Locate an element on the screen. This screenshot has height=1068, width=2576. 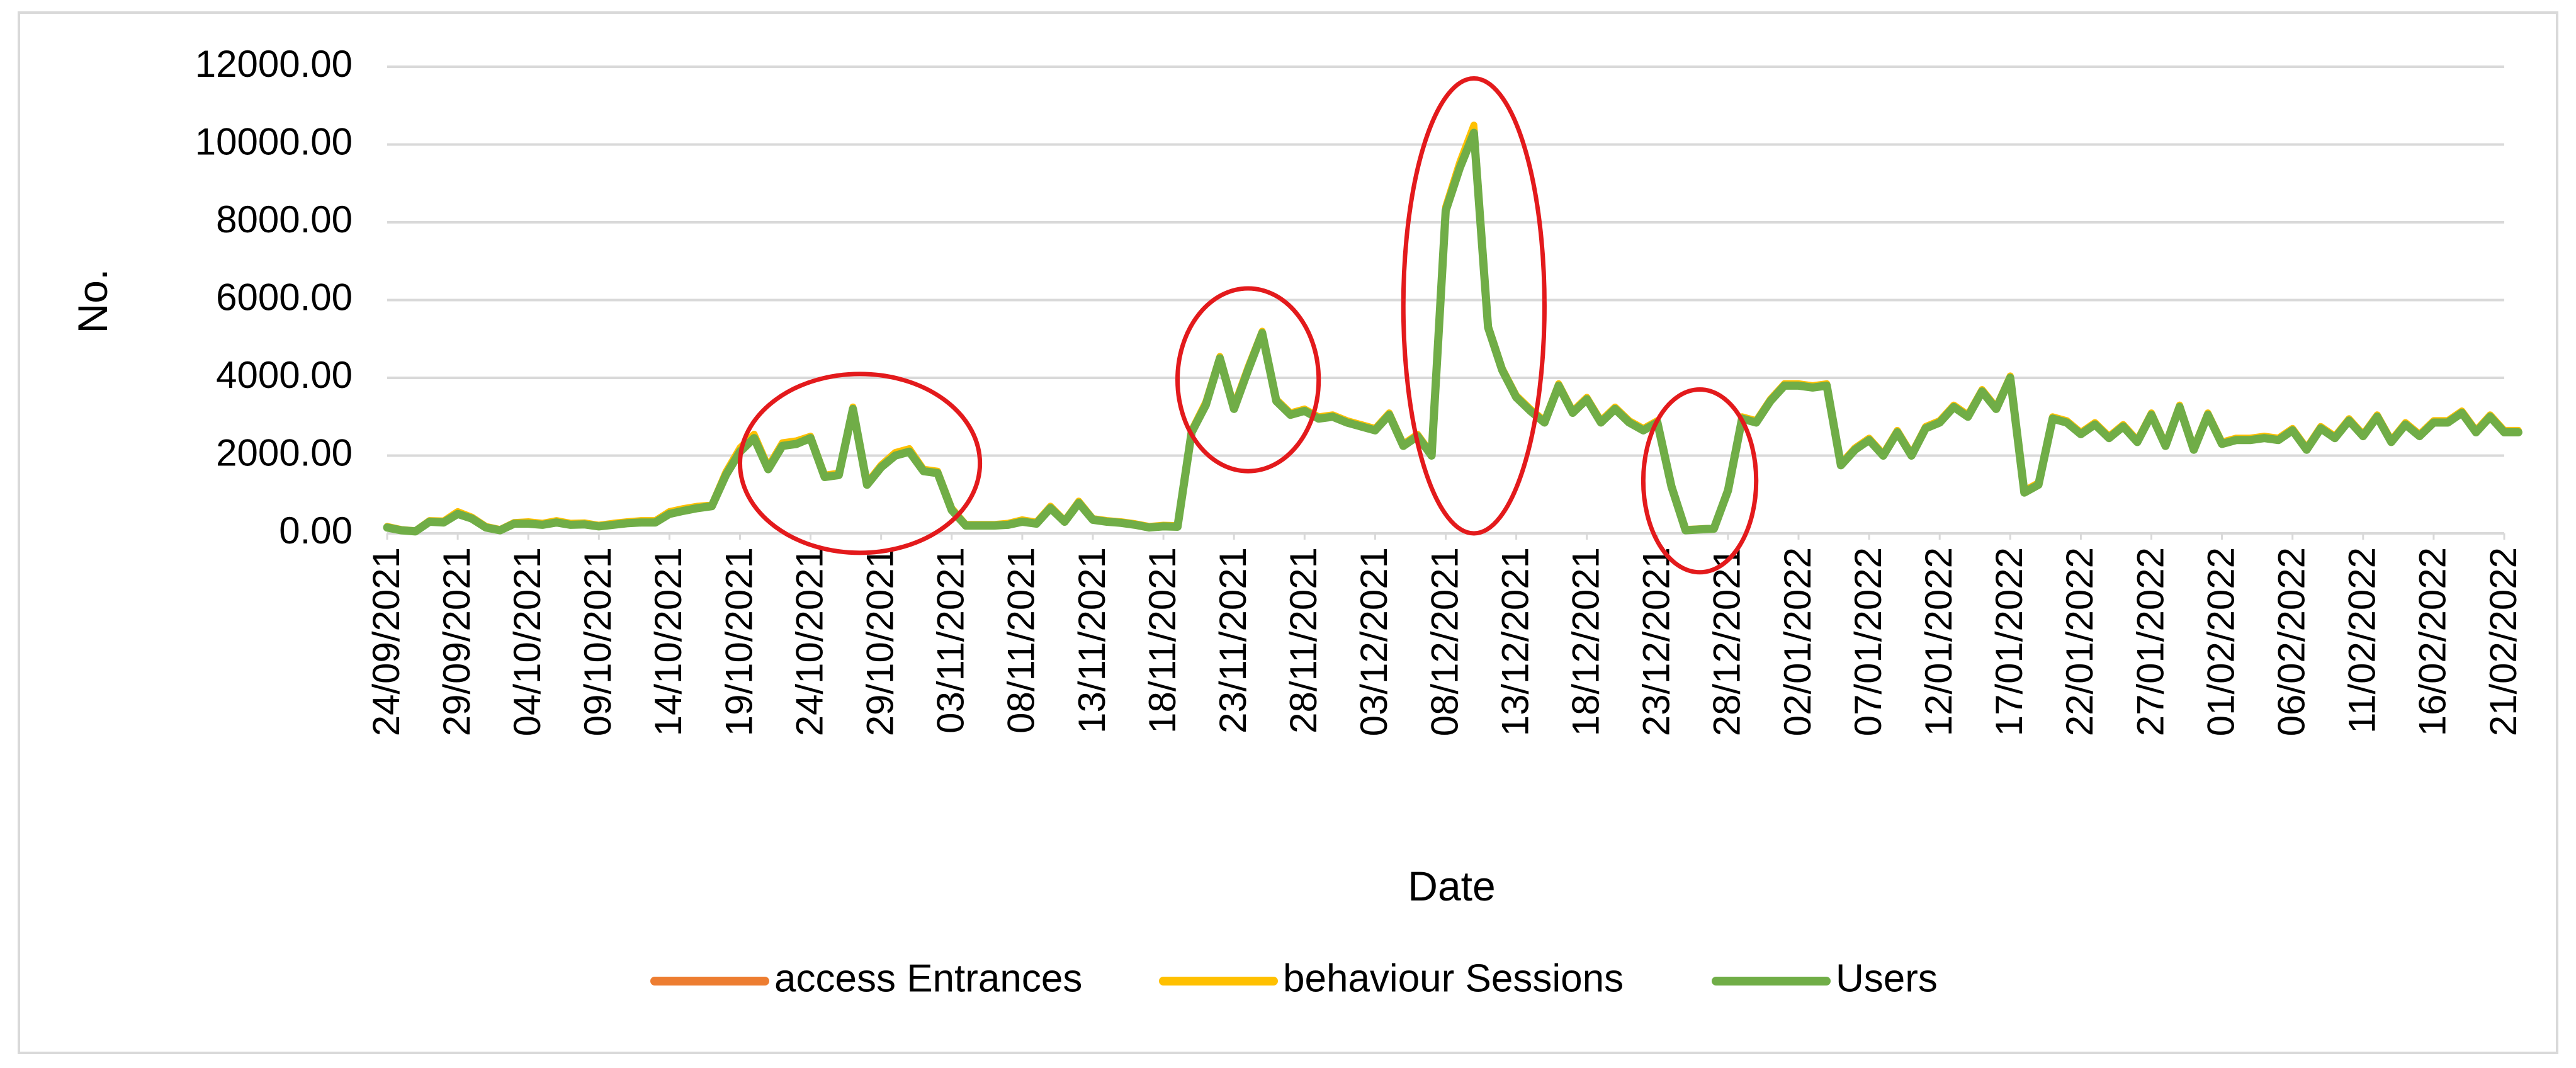
x-tick-label: 24/09/2021 is located at coordinates (386, 642).